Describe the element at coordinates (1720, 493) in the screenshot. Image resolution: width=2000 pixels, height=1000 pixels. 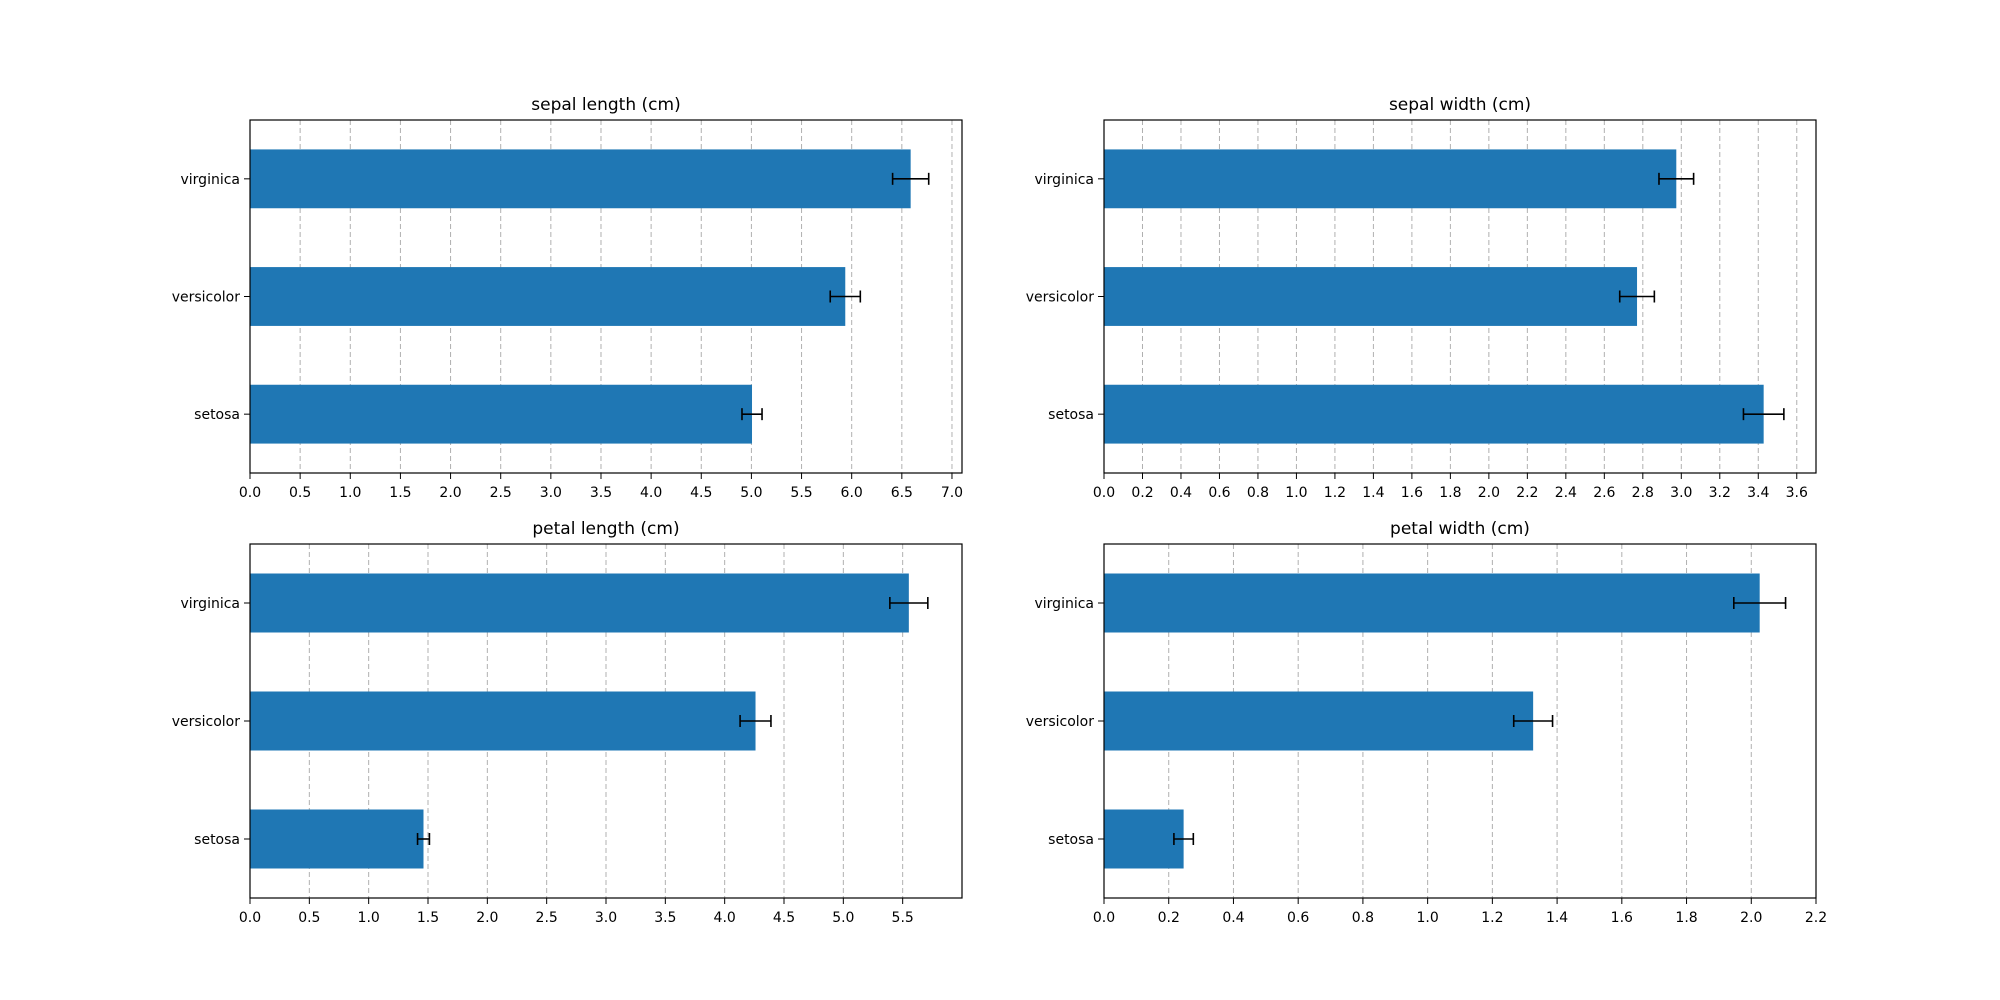
I see `x-tick-label: 3.2` at that location.